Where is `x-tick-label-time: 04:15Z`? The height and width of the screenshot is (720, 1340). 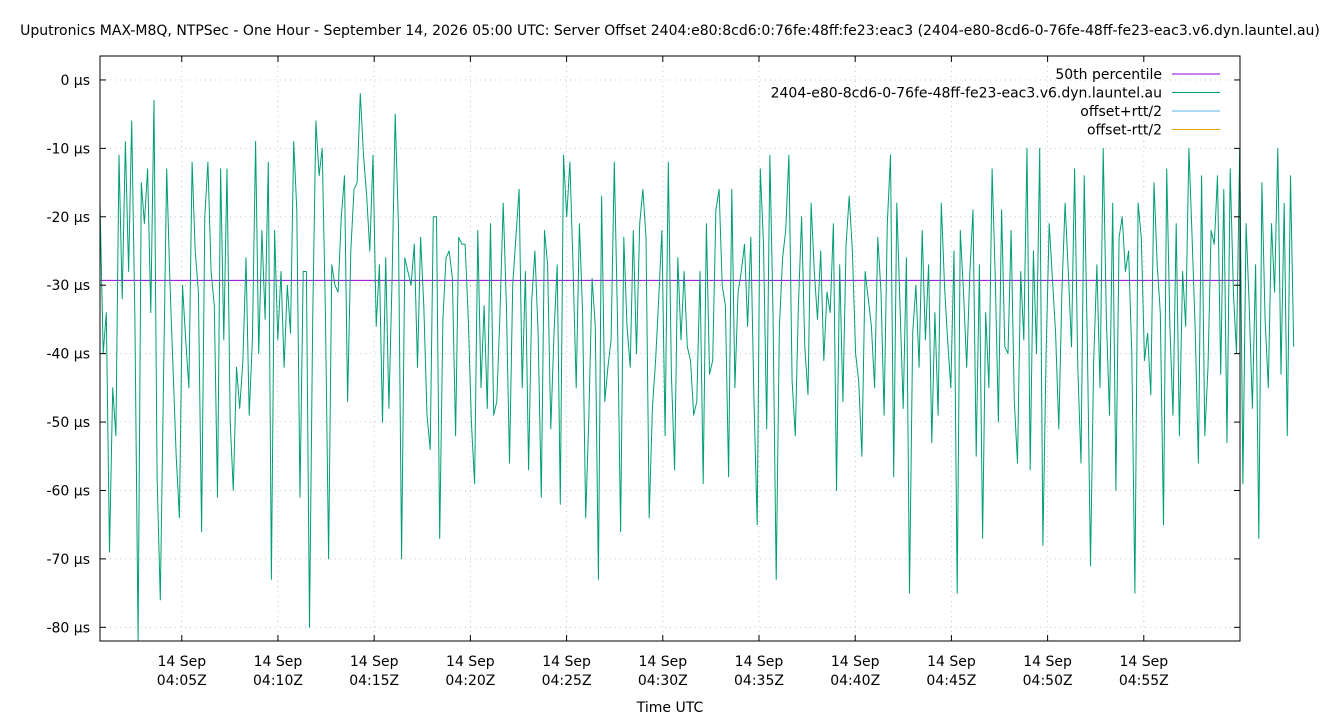 x-tick-label-time: 04:15Z is located at coordinates (374, 681).